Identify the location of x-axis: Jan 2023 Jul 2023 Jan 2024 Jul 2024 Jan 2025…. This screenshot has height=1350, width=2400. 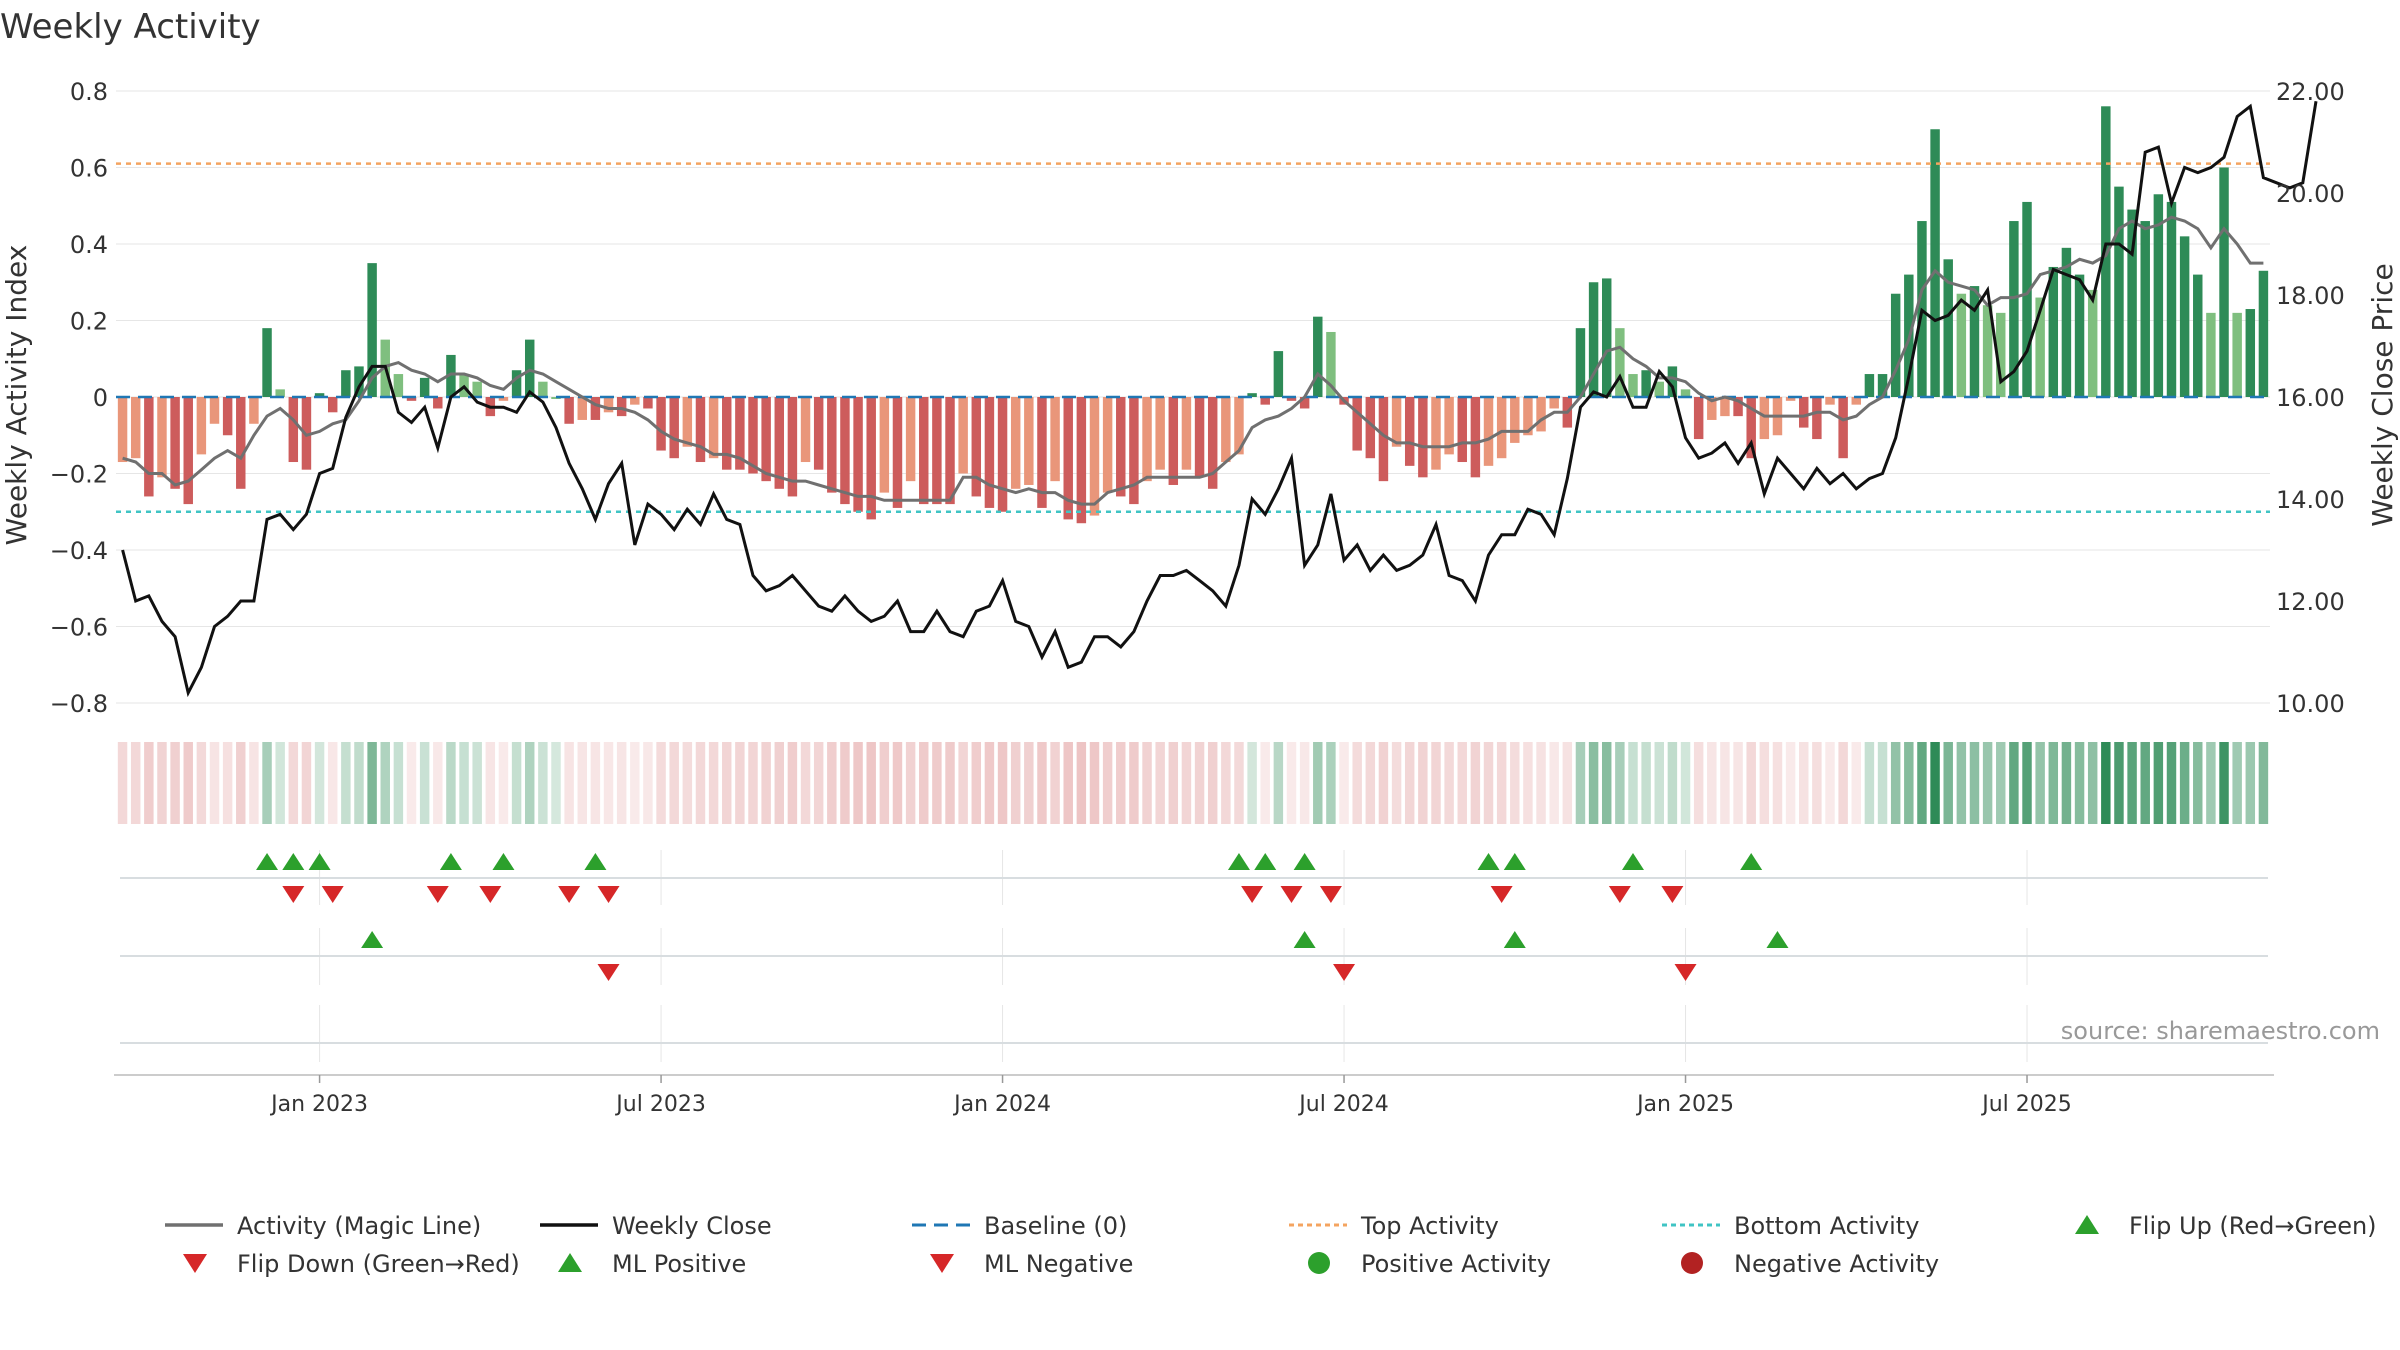
(1170, 1096).